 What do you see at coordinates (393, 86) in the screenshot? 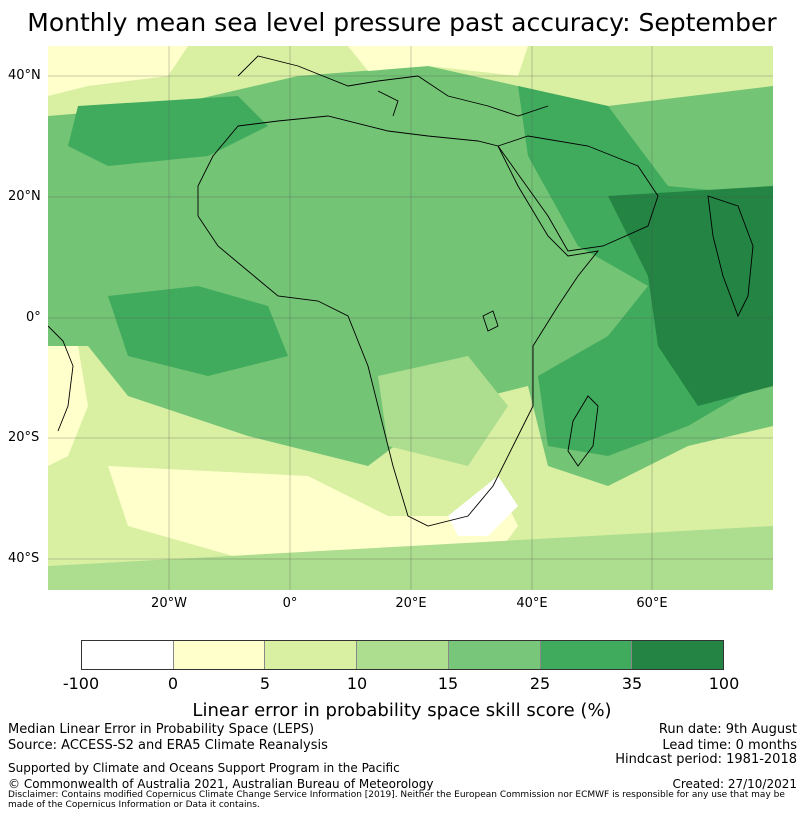
I see `europe-coastline` at bounding box center [393, 86].